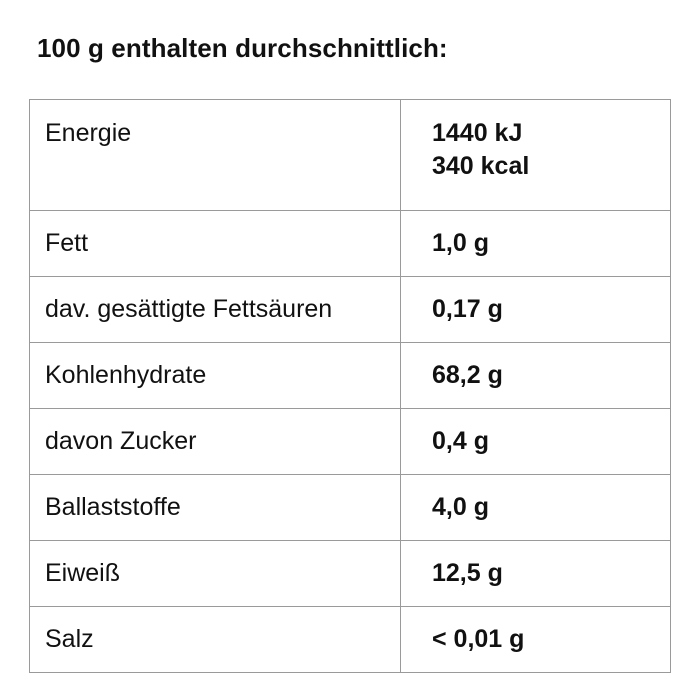 This screenshot has width=700, height=700. I want to click on row-value: 1,0 g, so click(535, 243).